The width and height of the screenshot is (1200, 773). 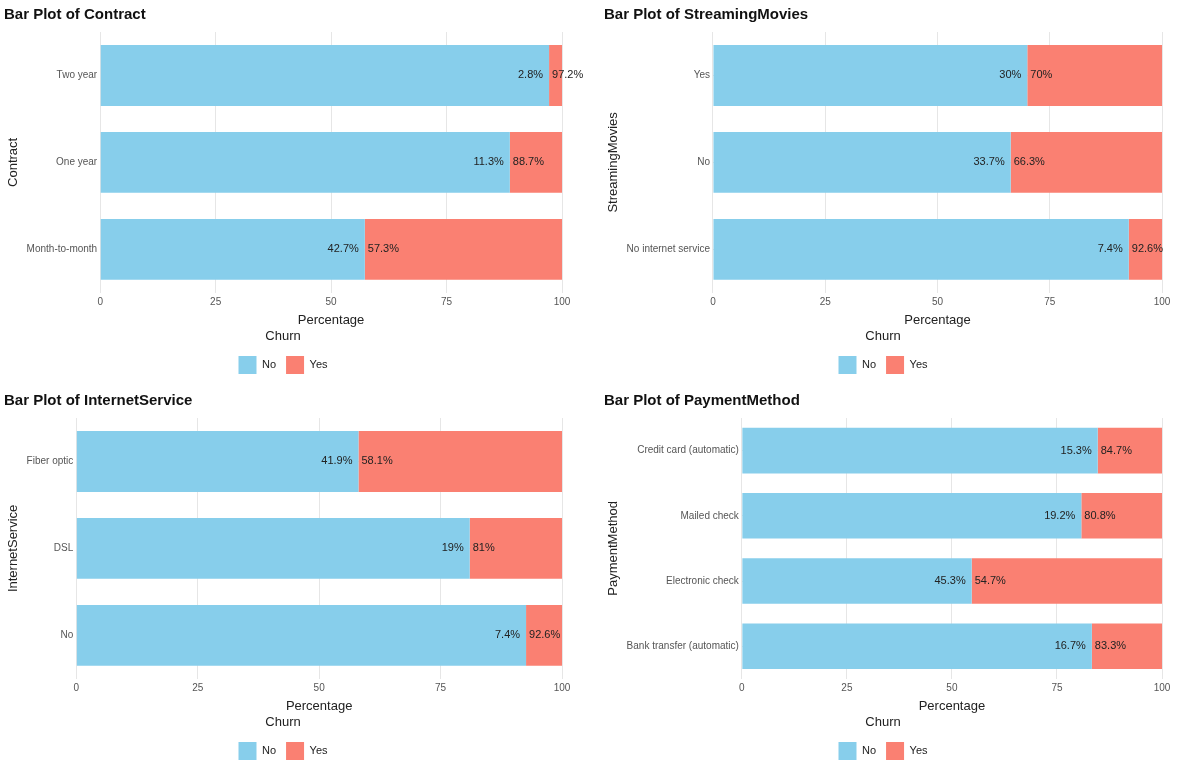 I want to click on y-tick-label: Mailed check, so click(x=710, y=515).